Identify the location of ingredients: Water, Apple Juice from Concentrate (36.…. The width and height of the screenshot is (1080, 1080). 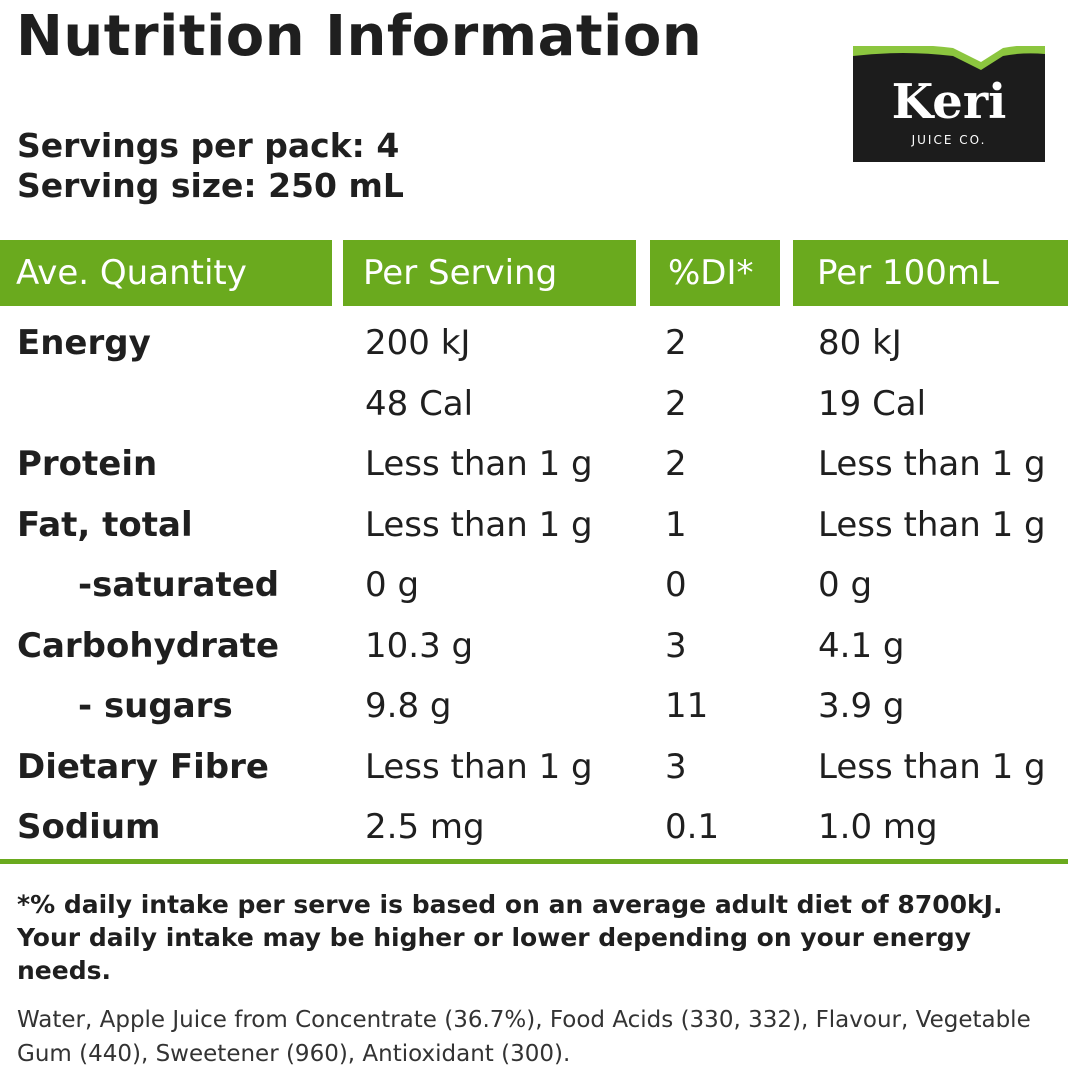
(524, 1037).